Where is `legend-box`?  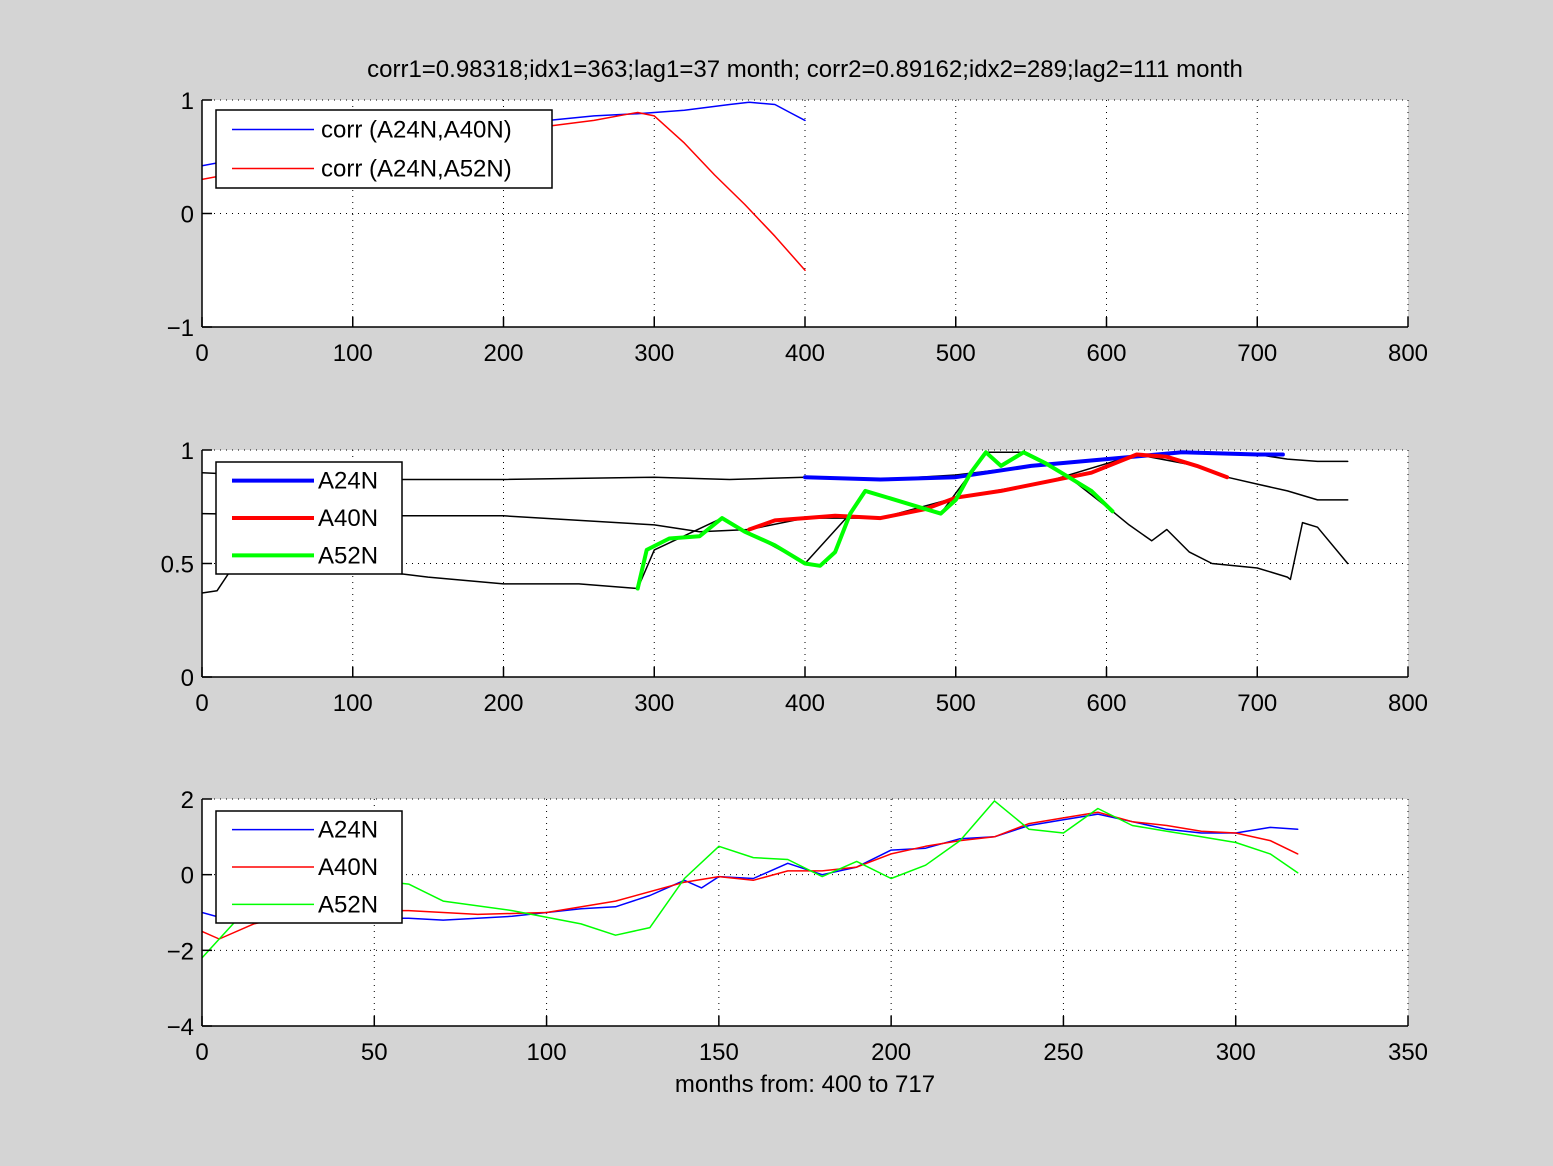 legend-box is located at coordinates (384, 149).